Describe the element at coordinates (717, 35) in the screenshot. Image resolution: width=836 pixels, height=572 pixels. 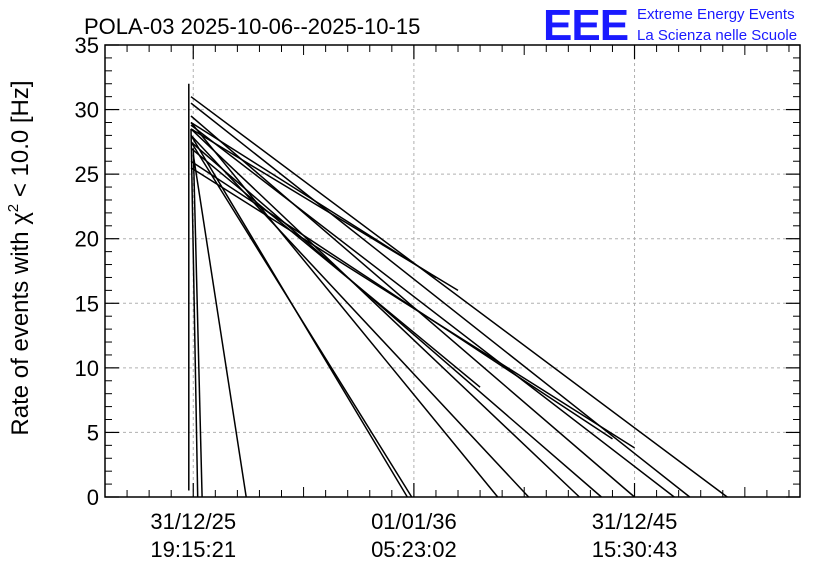
I see `logo-line-2: La Scienza nelle Scuole` at that location.